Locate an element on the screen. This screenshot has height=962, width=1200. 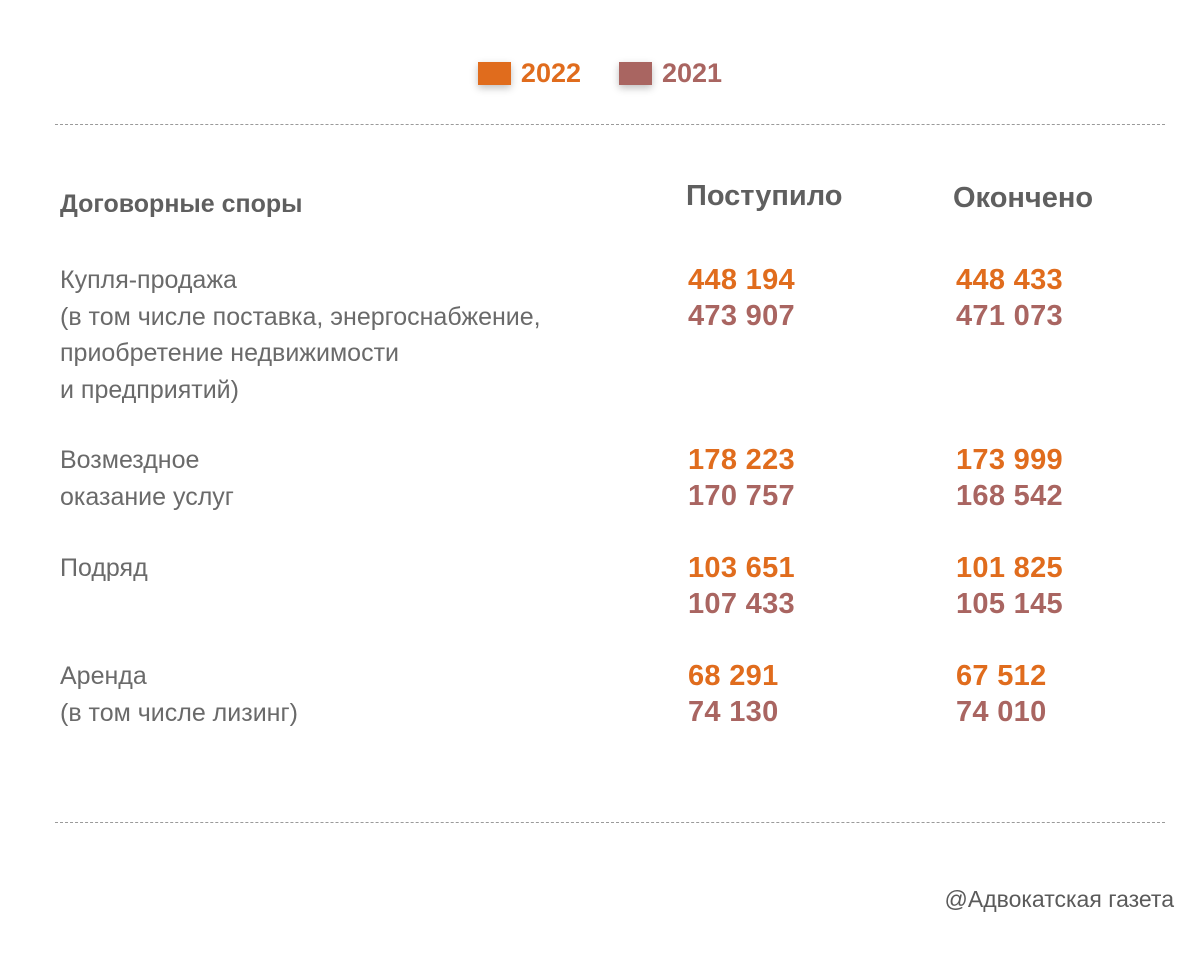
value-lease-received-2022: 68 291 is located at coordinates (733, 676).